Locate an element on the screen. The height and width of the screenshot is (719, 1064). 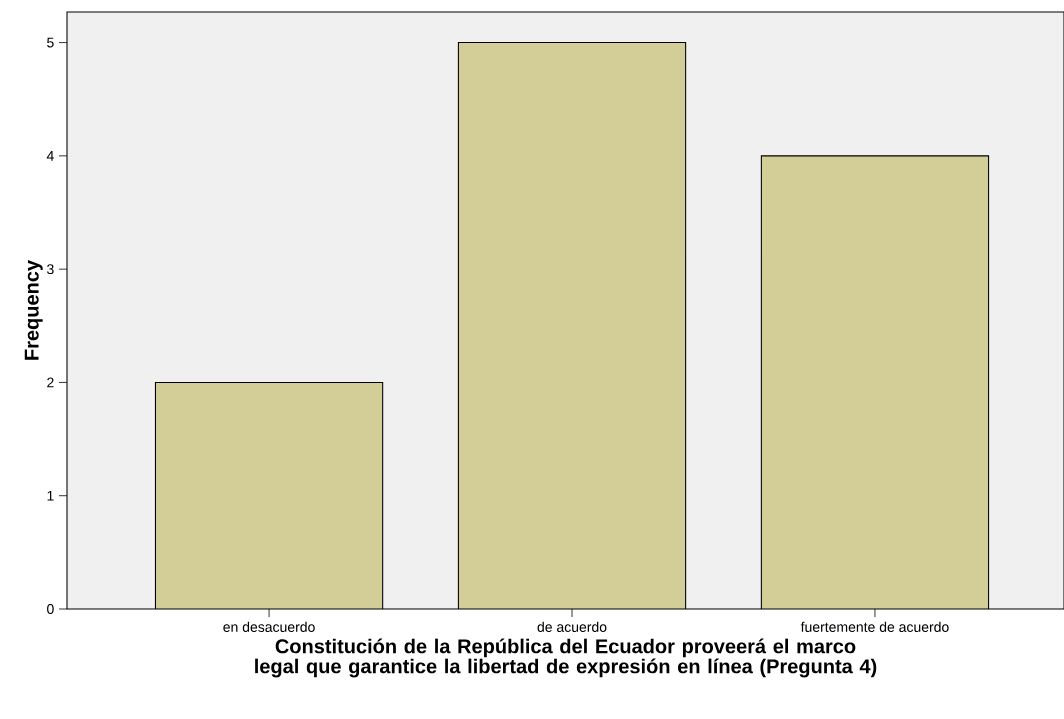
y-axis-title: Frequency is located at coordinates (33, 310).